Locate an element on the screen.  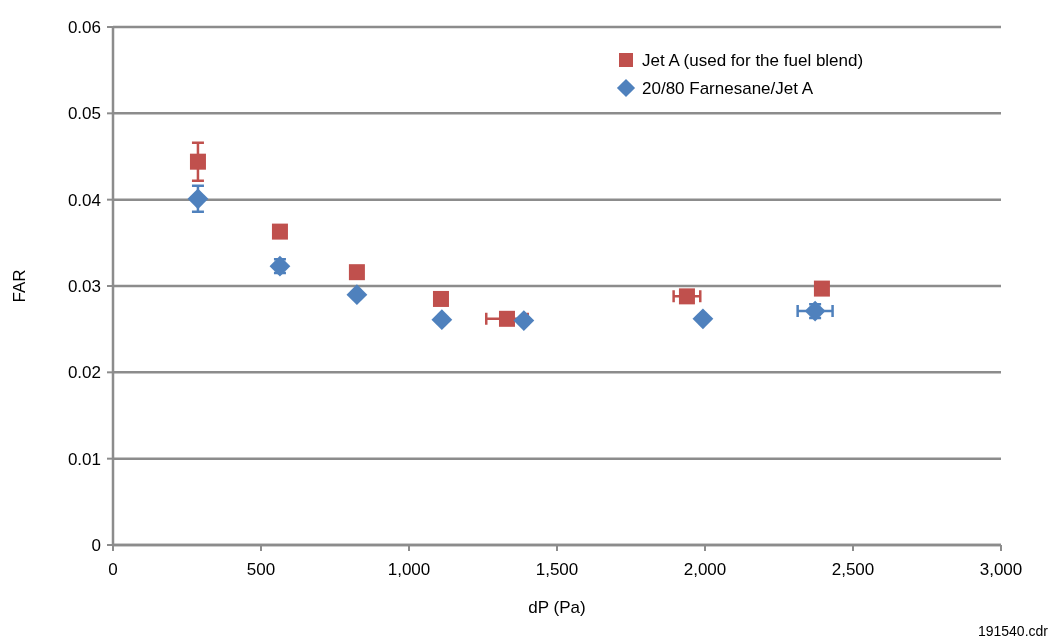
y-tick-label: 0.01 is located at coordinates (84, 459).